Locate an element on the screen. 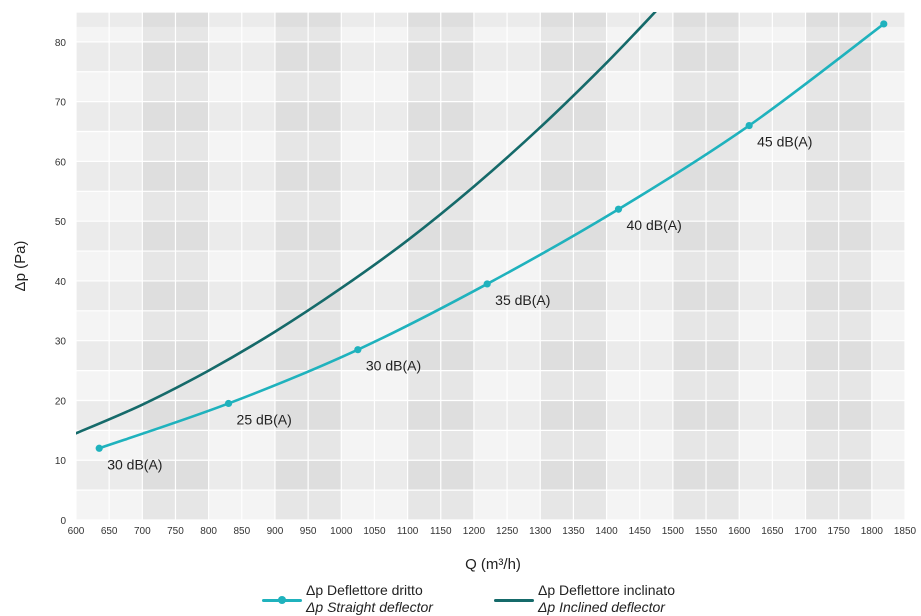 The height and width of the screenshot is (616, 921). legend-label-inclined-en: Δp Inclined deflector is located at coordinates (601, 607).